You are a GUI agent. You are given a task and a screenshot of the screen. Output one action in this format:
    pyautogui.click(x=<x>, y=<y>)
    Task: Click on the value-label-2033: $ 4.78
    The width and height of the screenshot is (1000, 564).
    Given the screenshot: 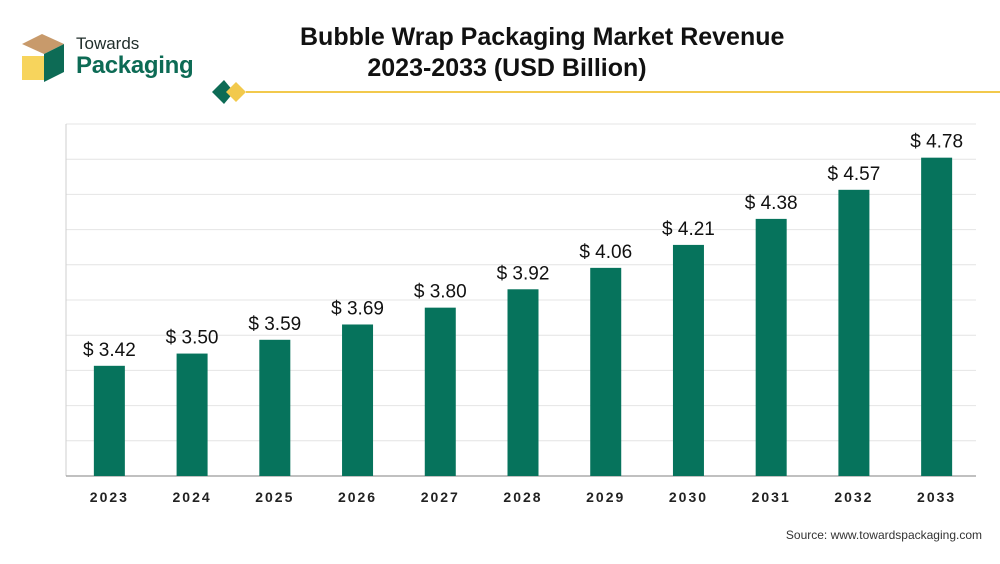 What is the action you would take?
    pyautogui.click(x=936, y=142)
    